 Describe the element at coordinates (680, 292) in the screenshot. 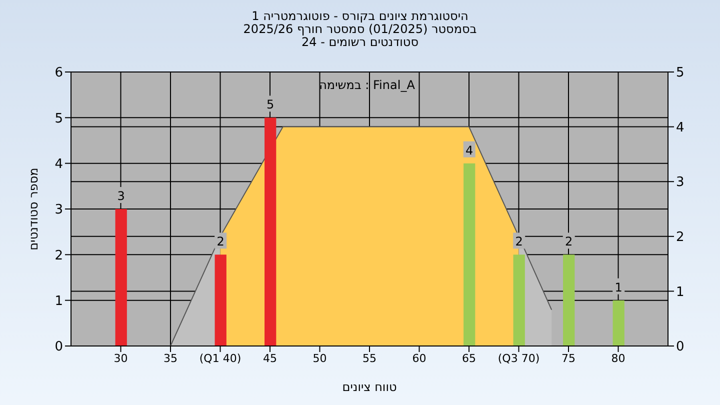

I see `y2-tick-label: 1` at that location.